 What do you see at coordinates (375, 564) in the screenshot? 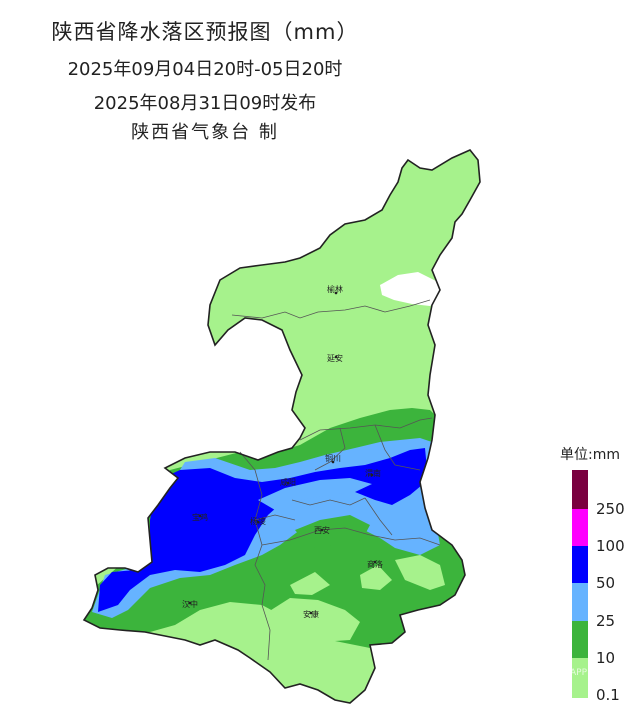
I see `city-label: 商洛` at bounding box center [375, 564].